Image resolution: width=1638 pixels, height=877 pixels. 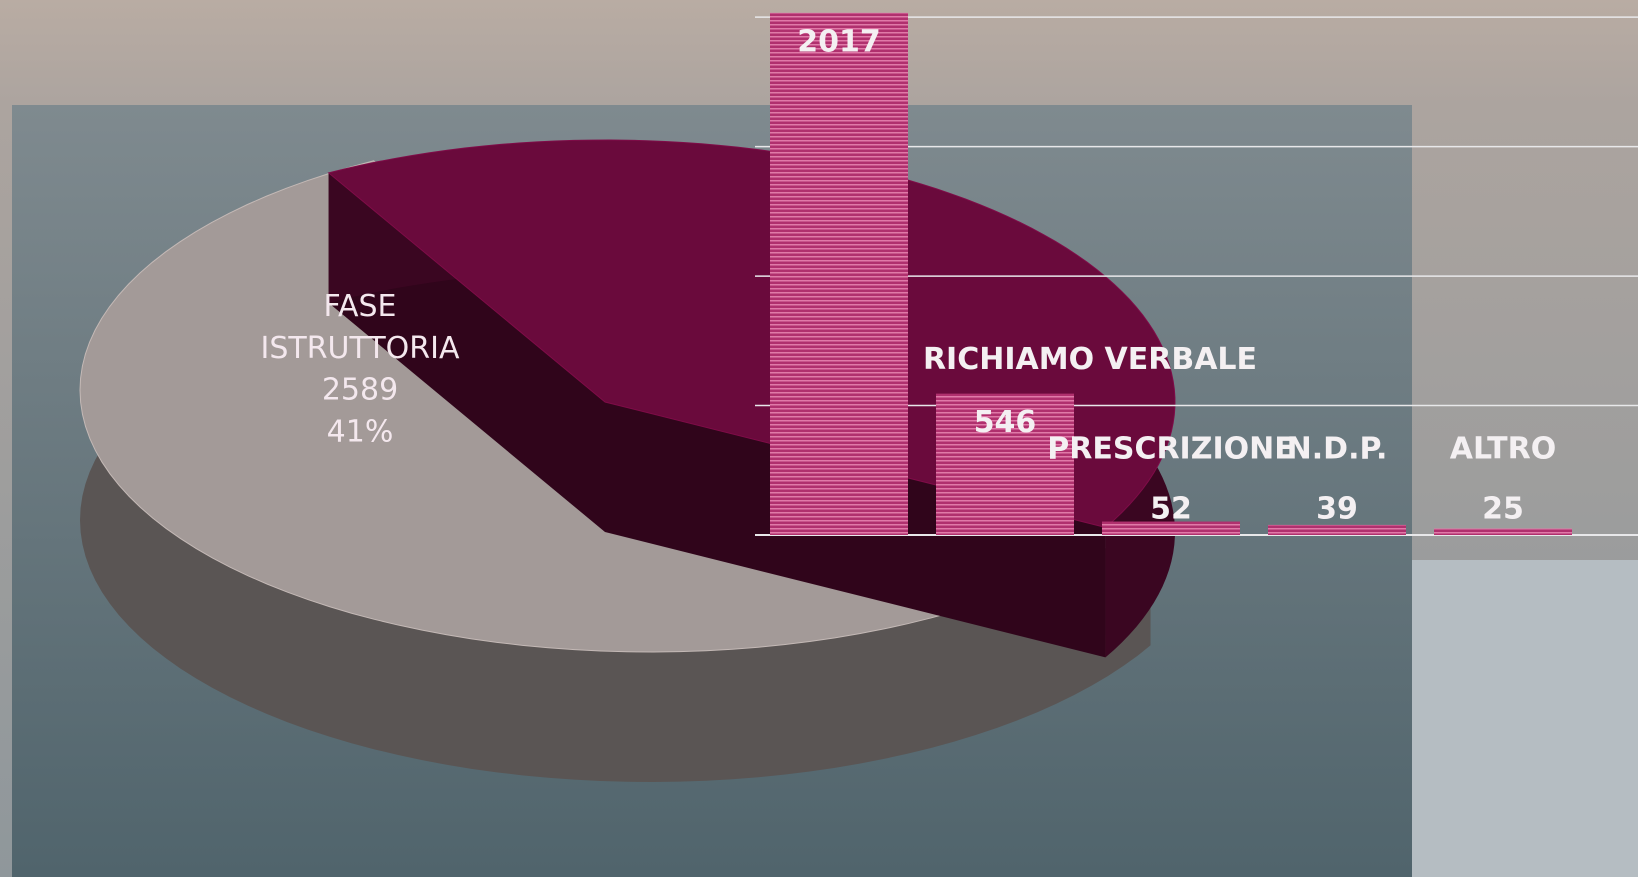 I want to click on value-label: 25, so click(x=1503, y=509).